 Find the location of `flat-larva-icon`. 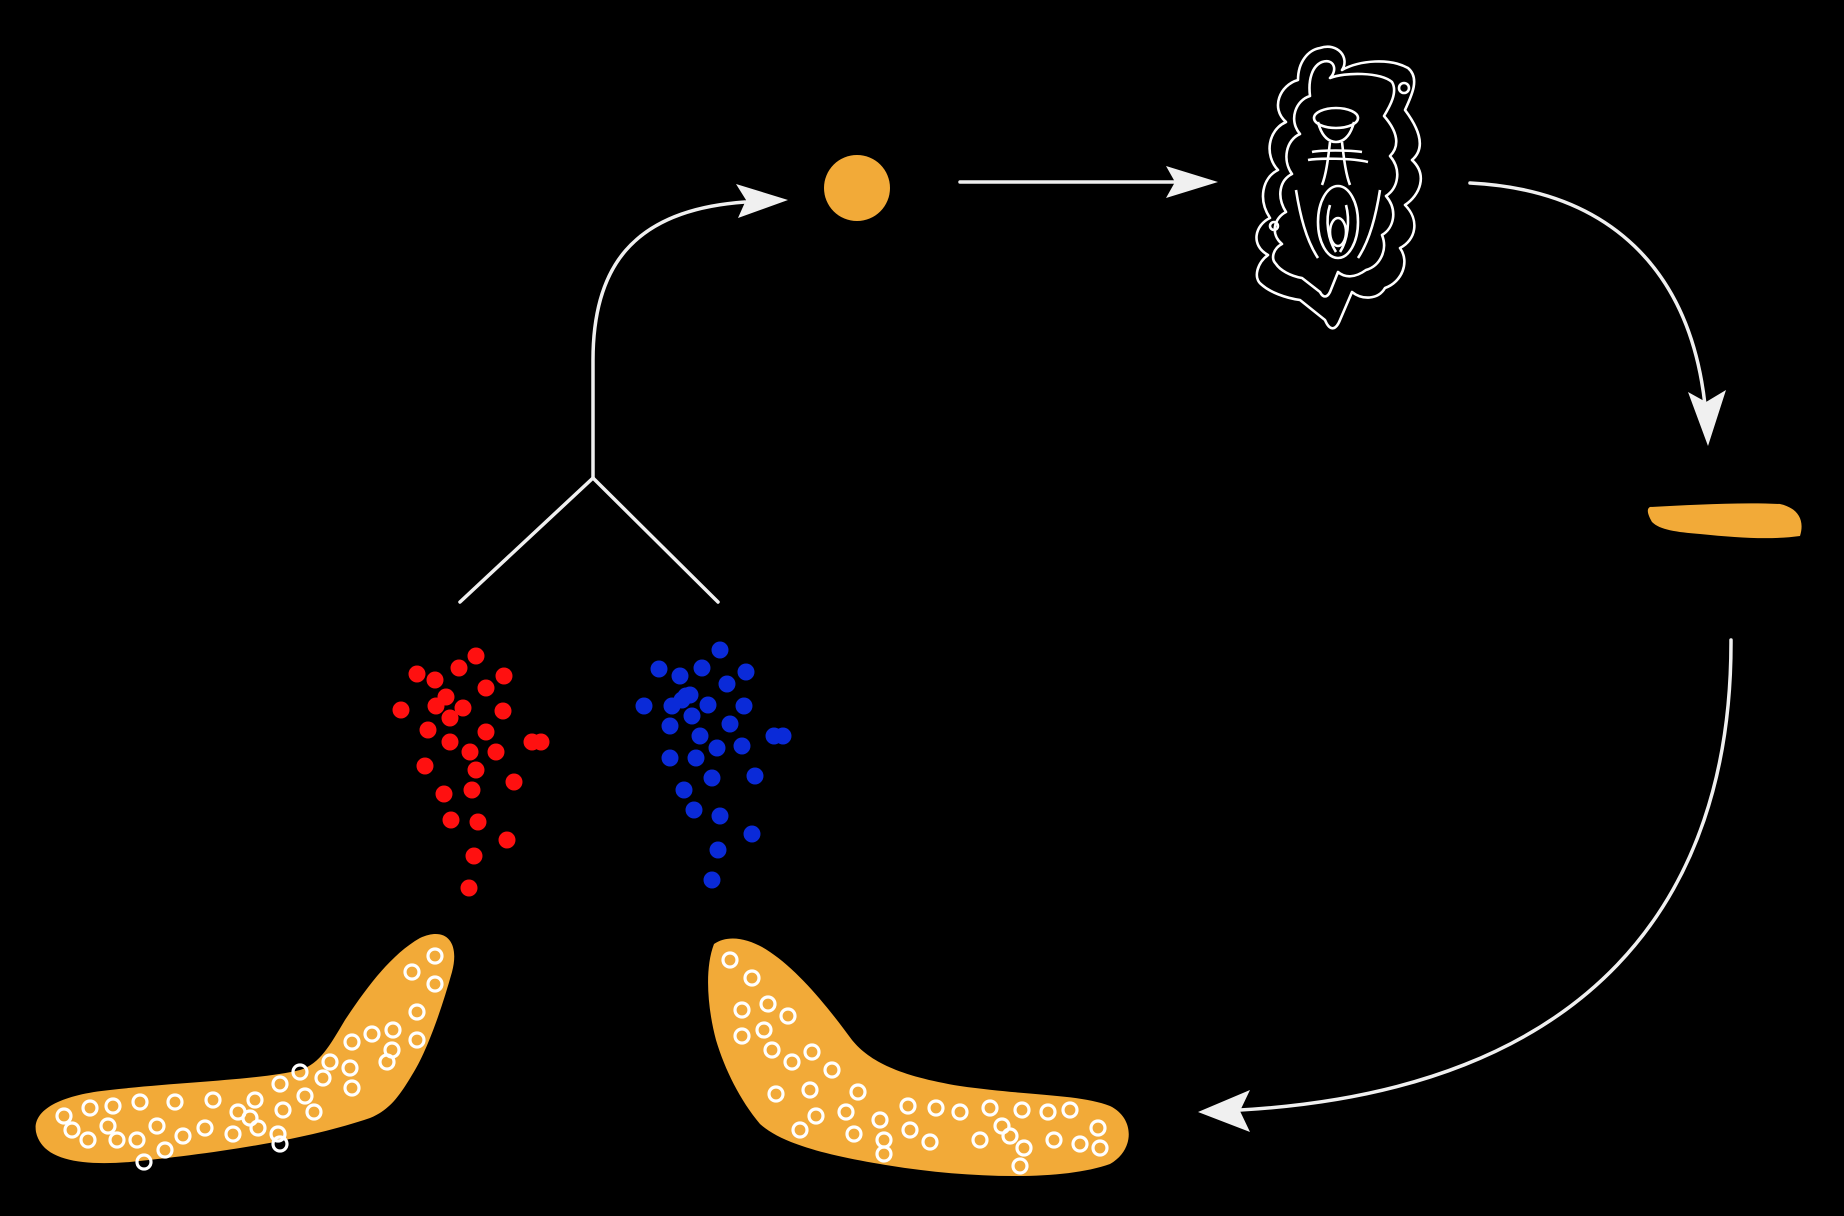

flat-larva-icon is located at coordinates (1724, 521).